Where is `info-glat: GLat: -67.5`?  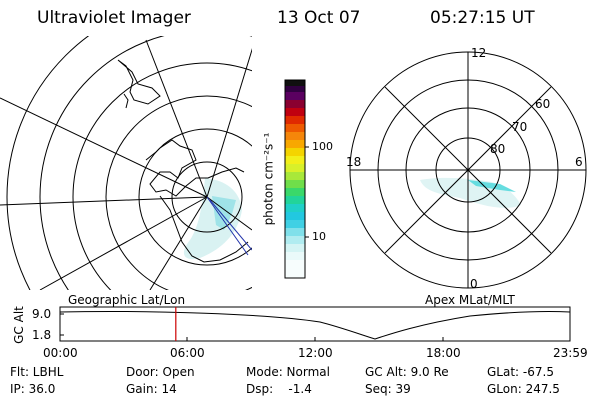 info-glat: GLat: -67.5 is located at coordinates (520, 372).